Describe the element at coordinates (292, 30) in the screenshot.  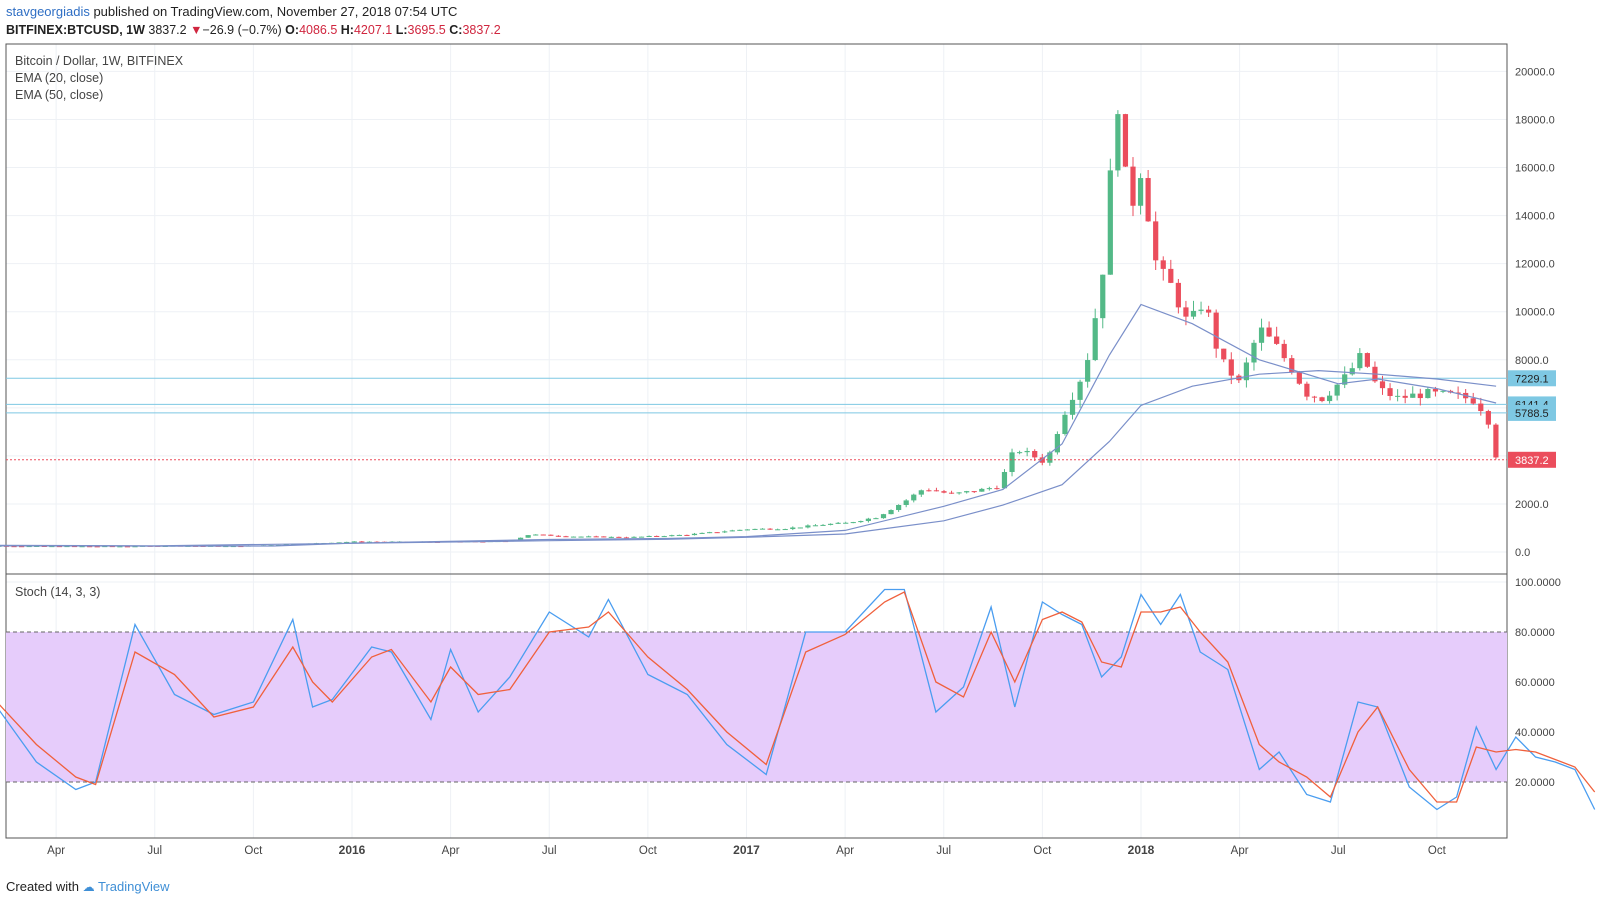
I see `open-label: O:` at that location.